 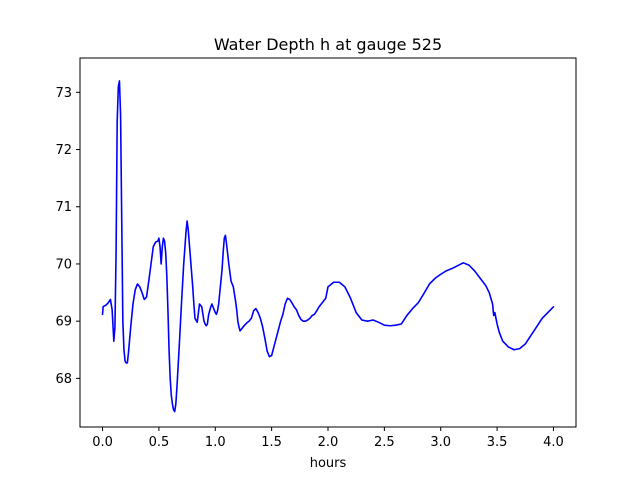 I want to click on y-axis: 68 69 70 71 72 73, so click(x=67, y=236).